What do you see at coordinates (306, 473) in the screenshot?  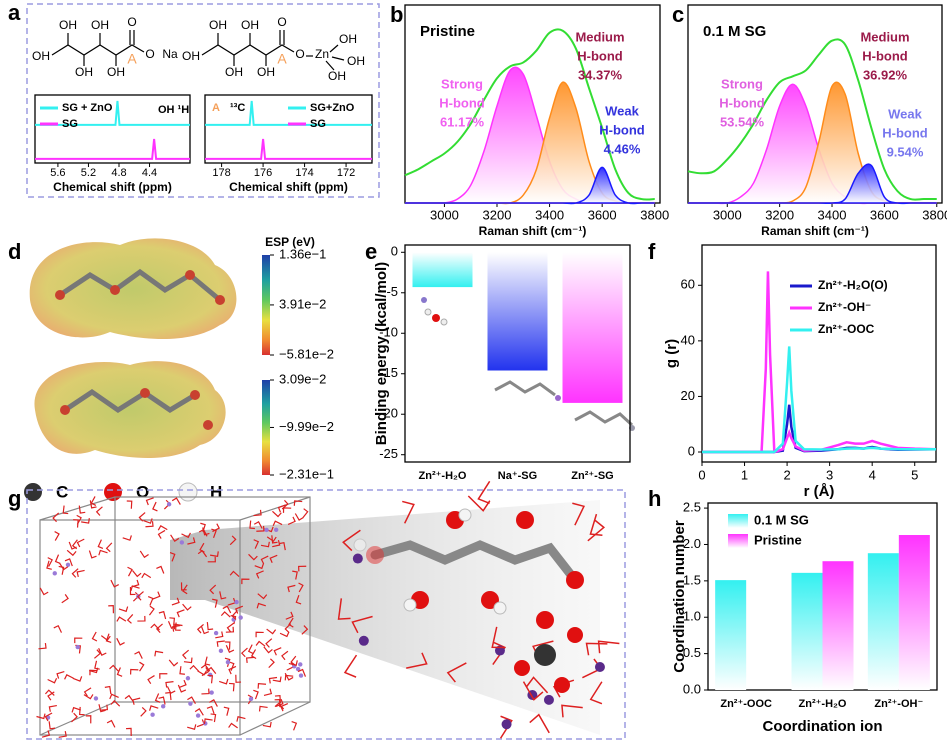 I see `colorbar-tick-label: −2.31e−1` at bounding box center [306, 473].